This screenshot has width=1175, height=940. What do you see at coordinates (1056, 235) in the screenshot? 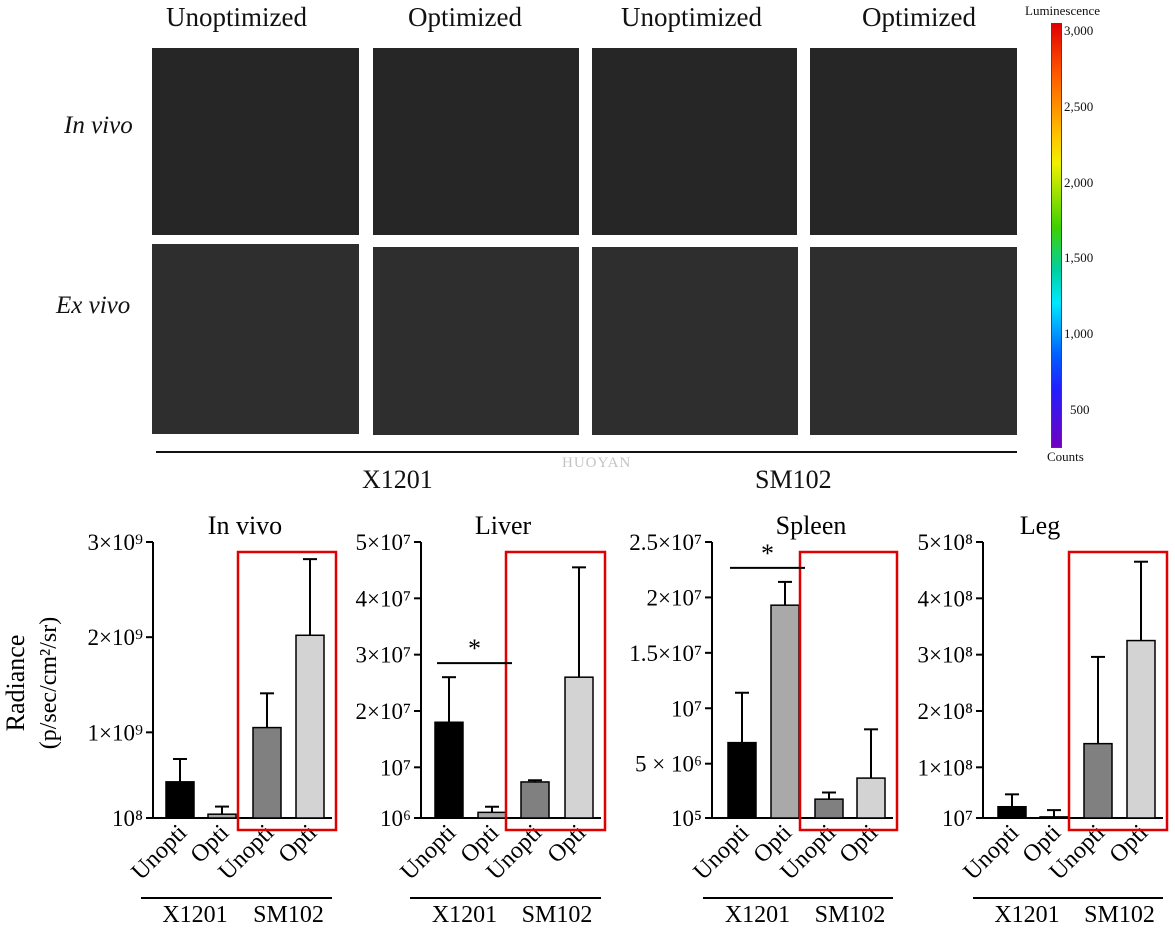
I see `colorbar-gradient` at bounding box center [1056, 235].